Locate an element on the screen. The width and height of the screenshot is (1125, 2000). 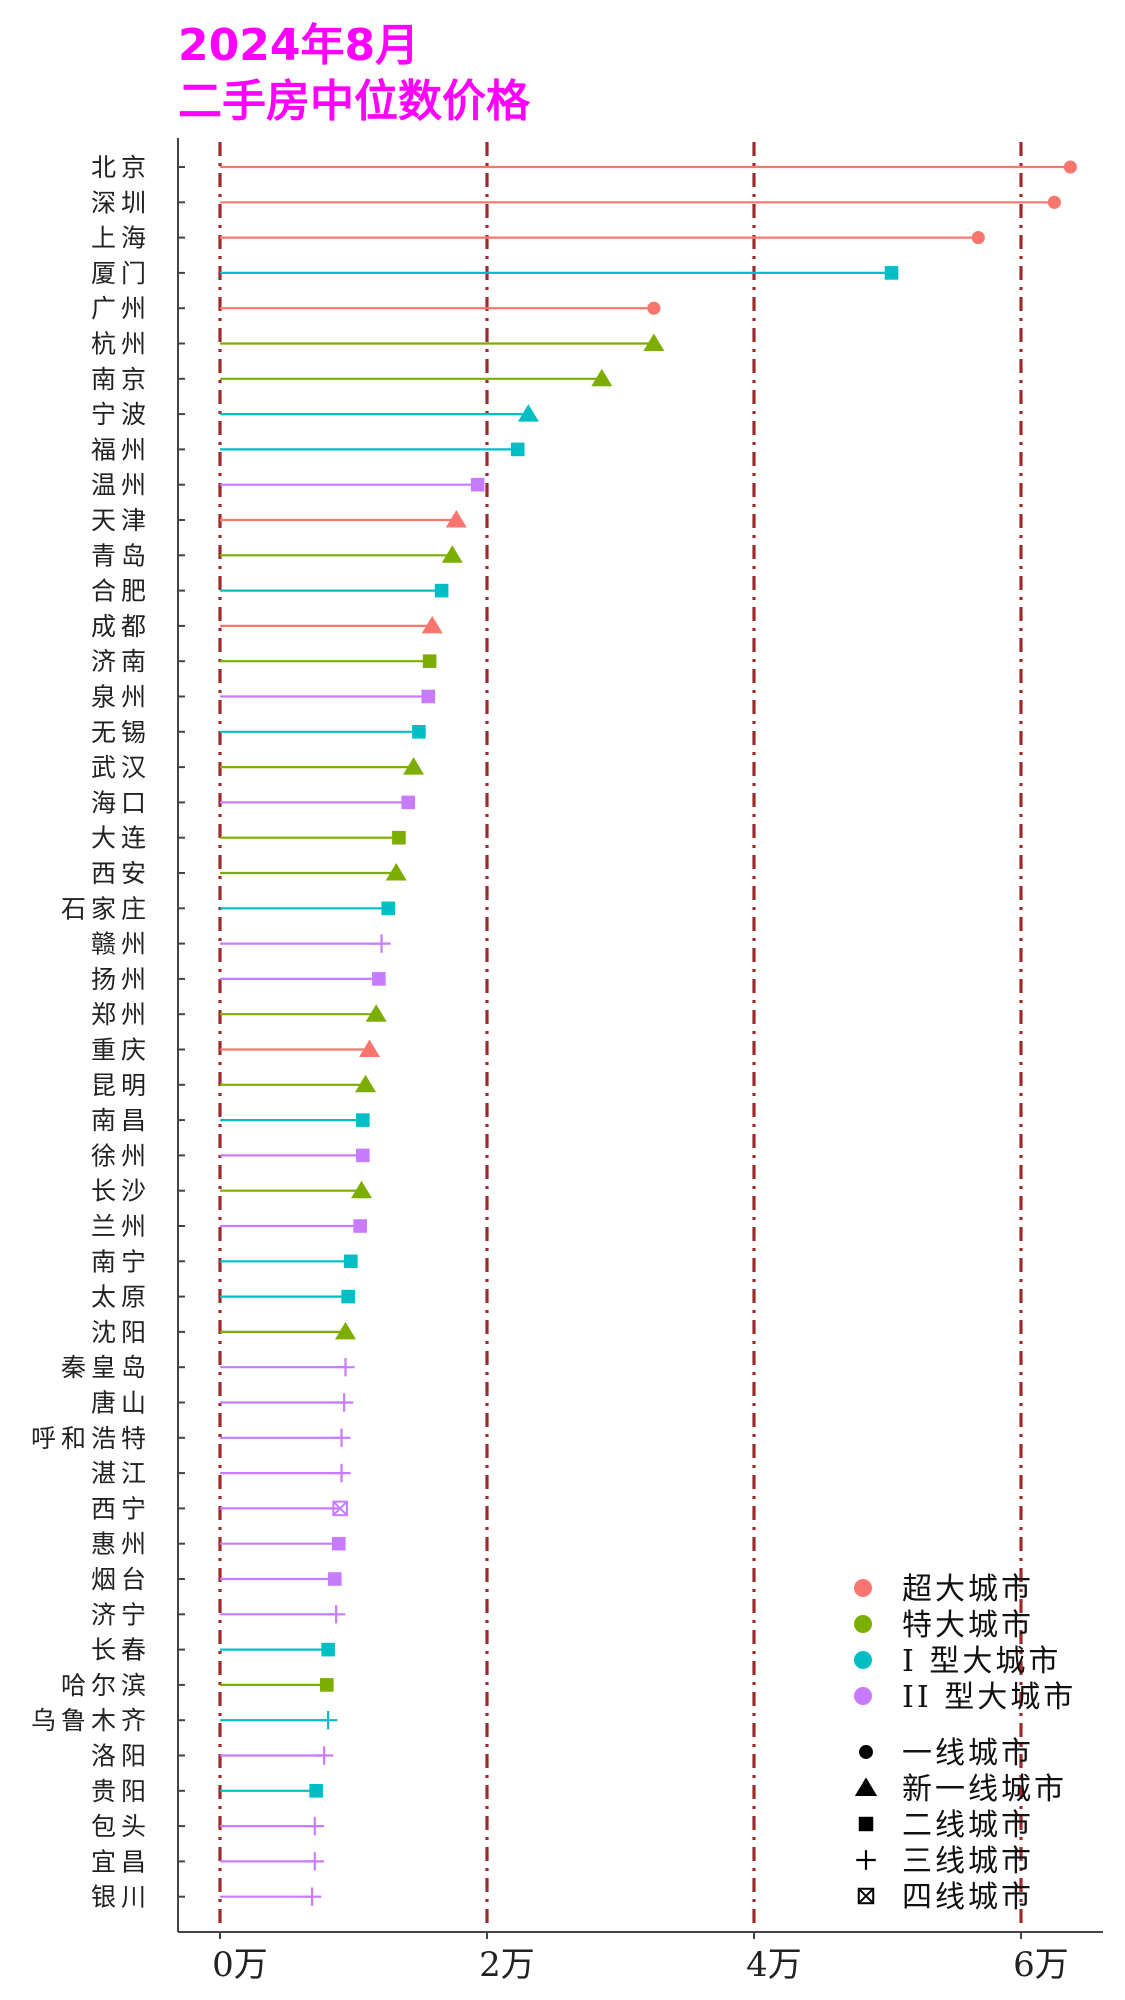
city-label-44: 乌鲁木齐 is located at coordinates (91, 1720).